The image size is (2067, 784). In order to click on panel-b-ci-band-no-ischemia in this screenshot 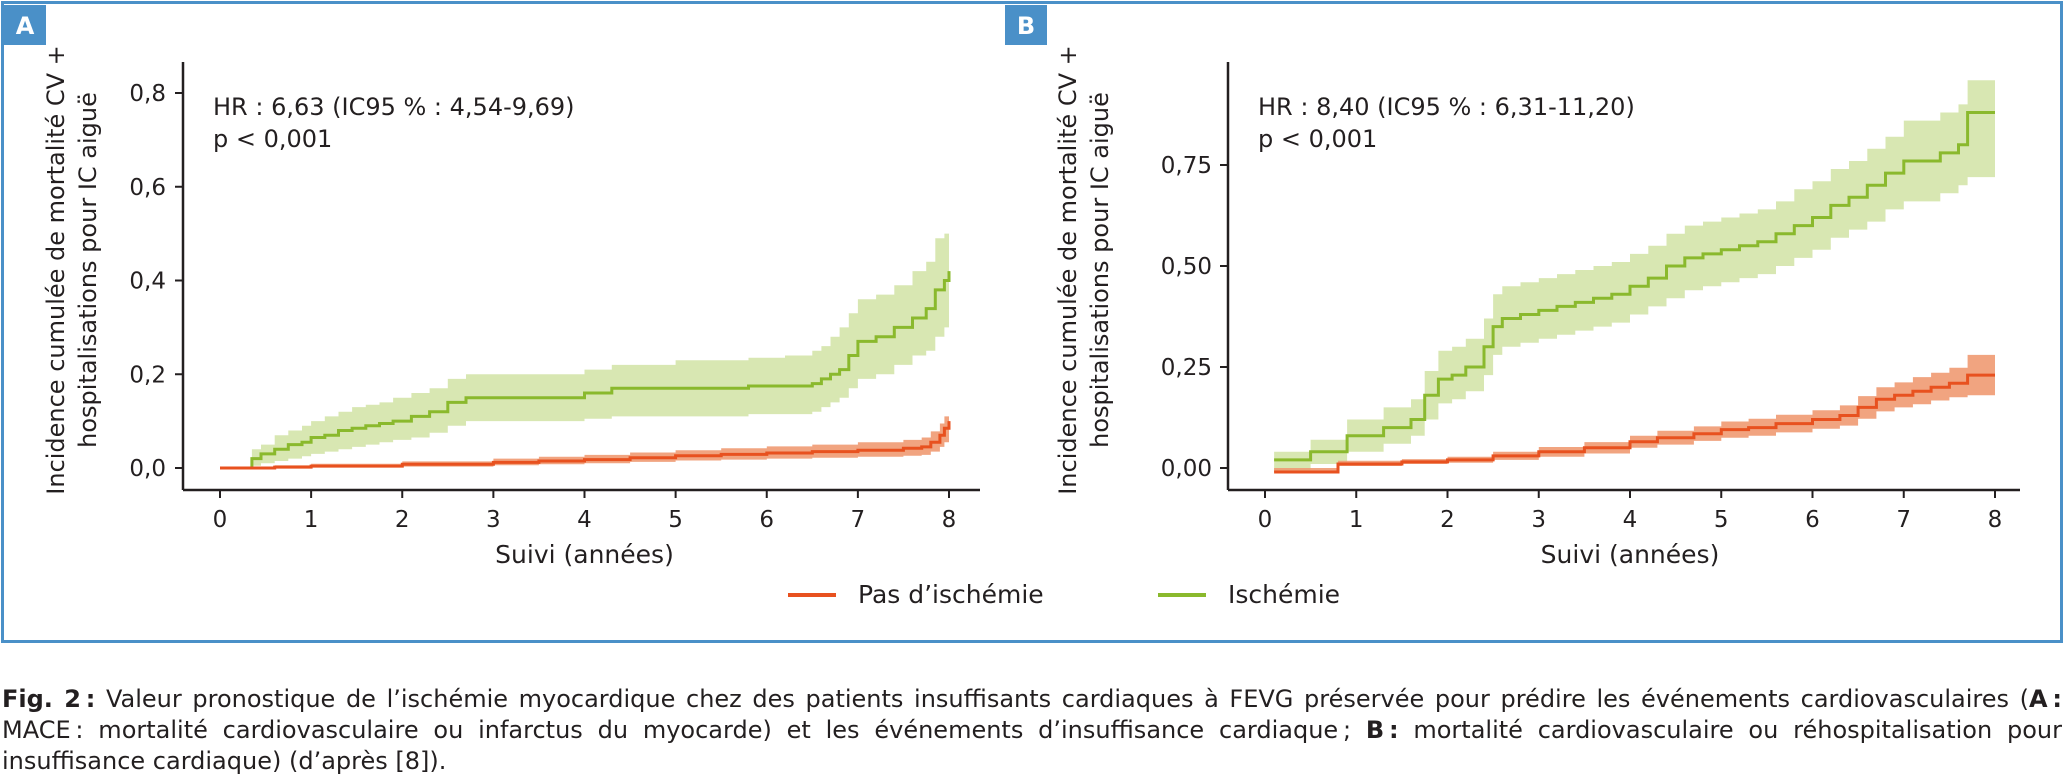, I will do `click(1634, 413)`.